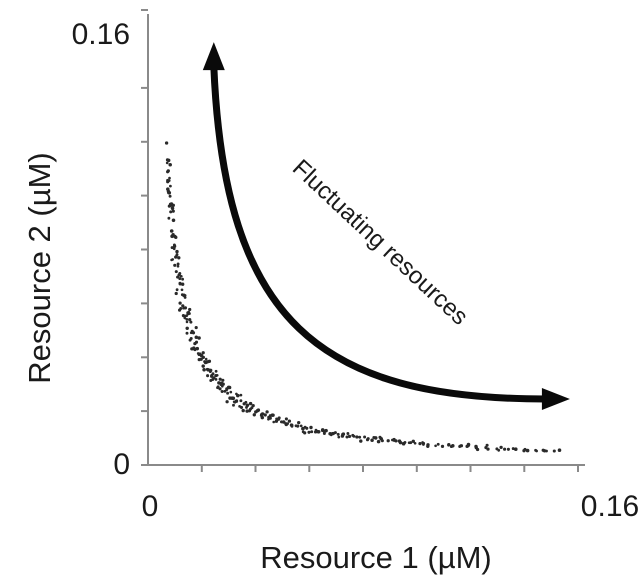 Image resolution: width=644 pixels, height=583 pixels. I want to click on y-tick-label-max: 0.16, so click(101, 34).